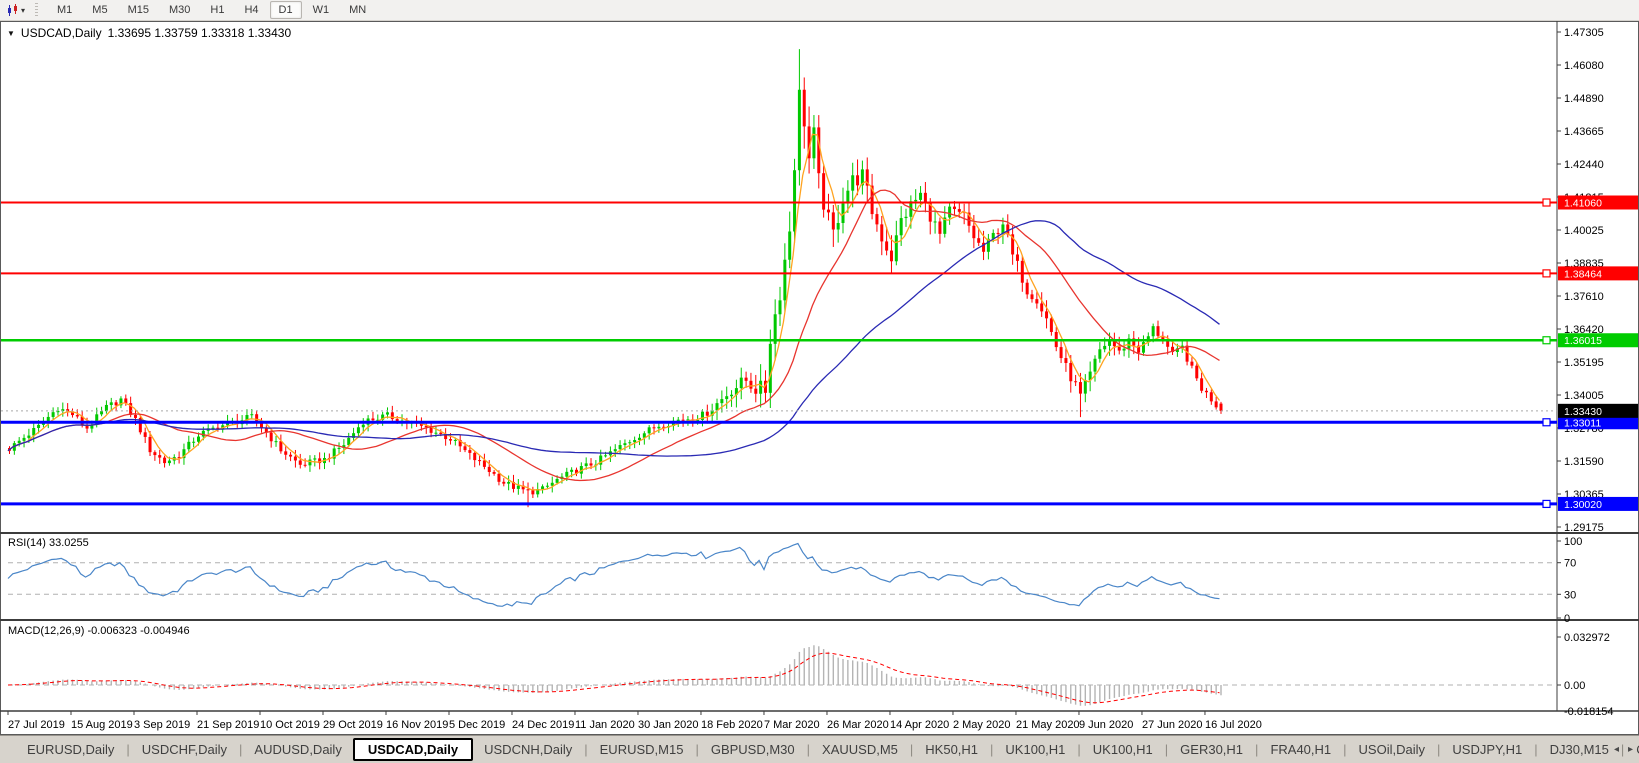 This screenshot has width=1639, height=763. What do you see at coordinates (71, 749) in the screenshot?
I see `tab-eurusd-daily: EURUSD,Daily` at bounding box center [71, 749].